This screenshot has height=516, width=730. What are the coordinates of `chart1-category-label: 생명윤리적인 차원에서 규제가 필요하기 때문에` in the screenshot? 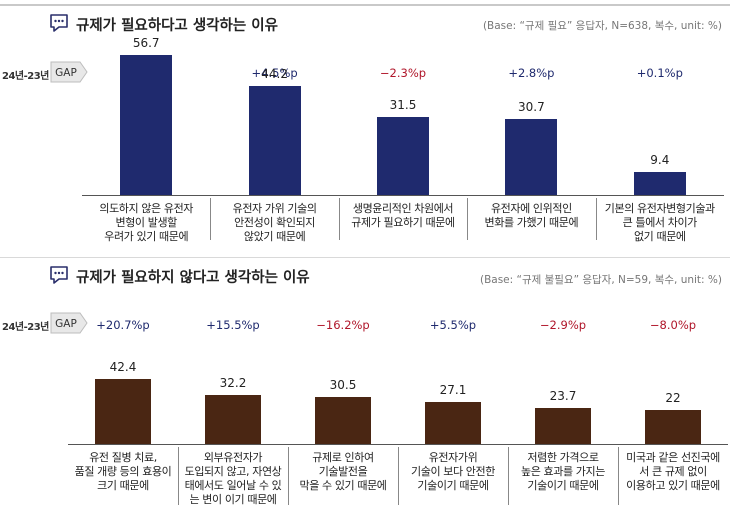 It's located at (403, 216).